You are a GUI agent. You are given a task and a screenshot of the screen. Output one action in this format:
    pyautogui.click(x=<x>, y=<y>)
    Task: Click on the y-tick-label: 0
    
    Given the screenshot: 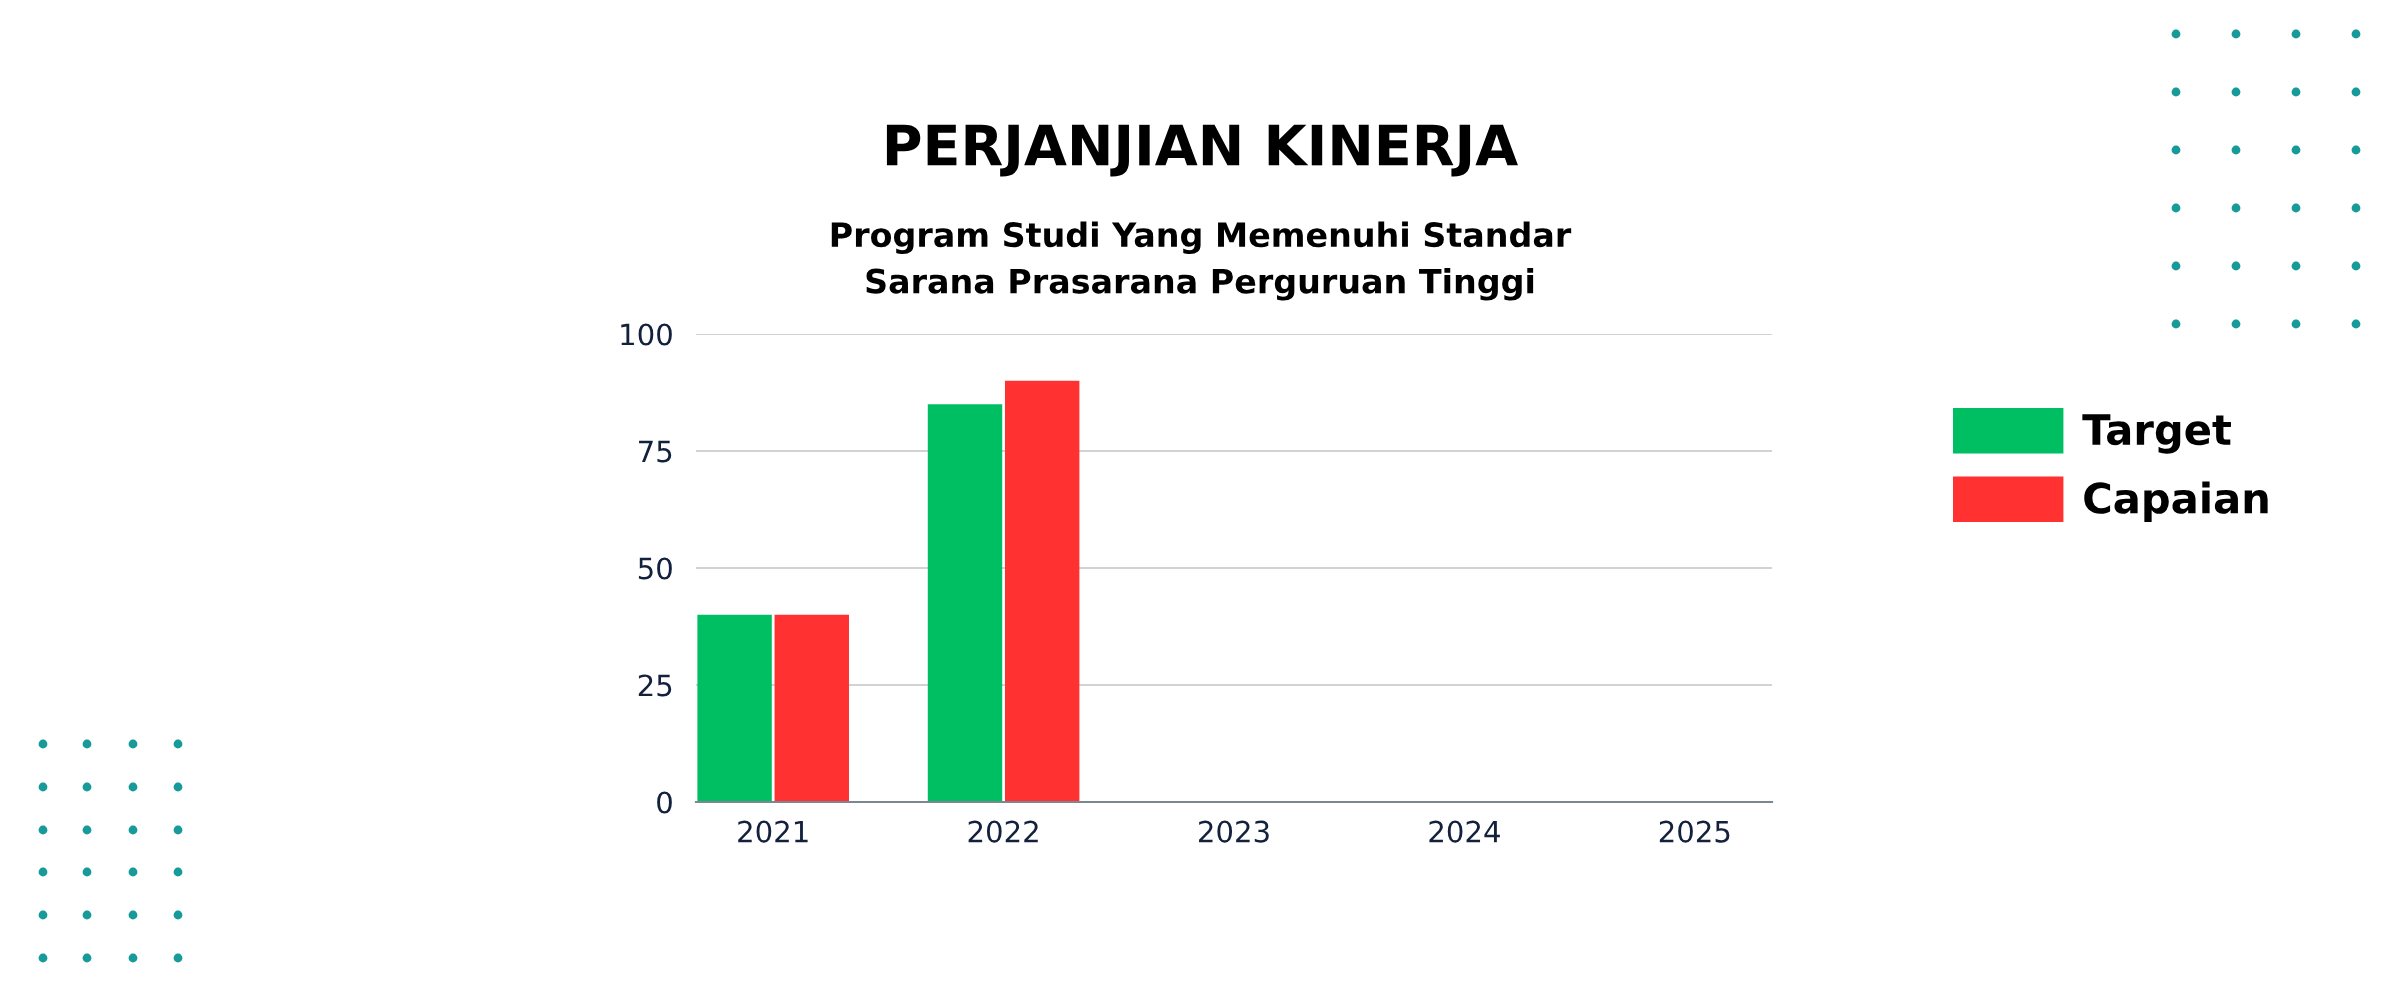 What is the action you would take?
    pyautogui.click(x=664, y=802)
    